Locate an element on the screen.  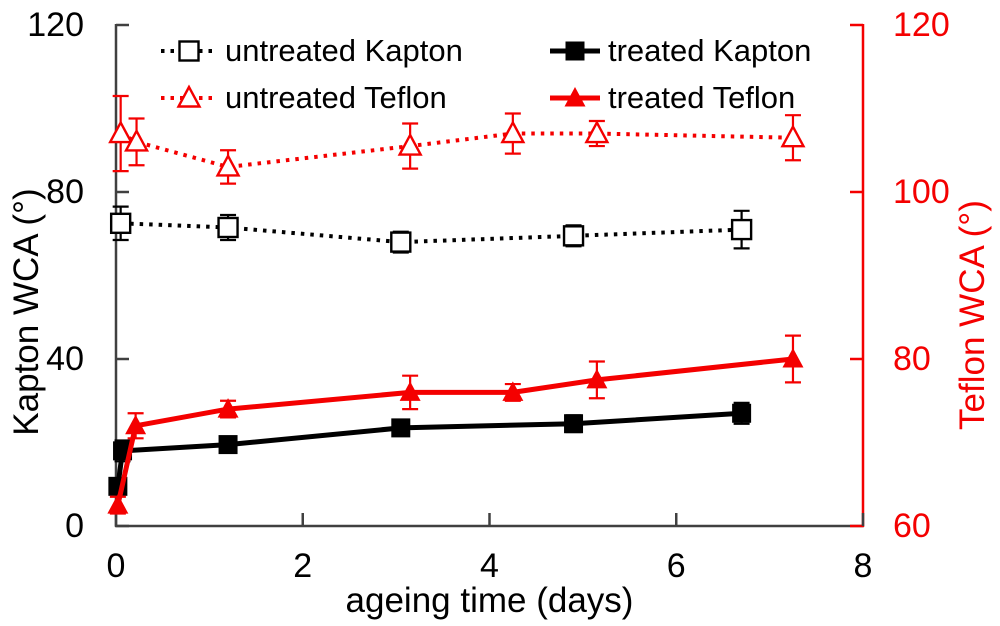
x-tick-label: 4 is located at coordinates (489, 566).